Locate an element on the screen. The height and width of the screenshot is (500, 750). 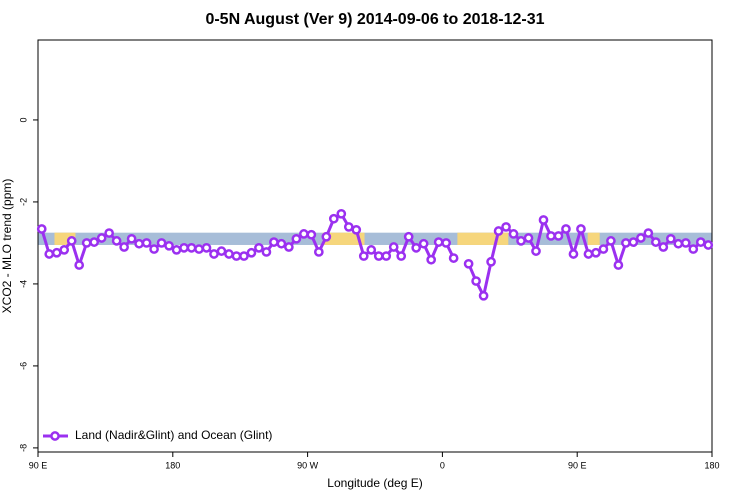
y-tick-label: -6 is located at coordinates (23, 366).